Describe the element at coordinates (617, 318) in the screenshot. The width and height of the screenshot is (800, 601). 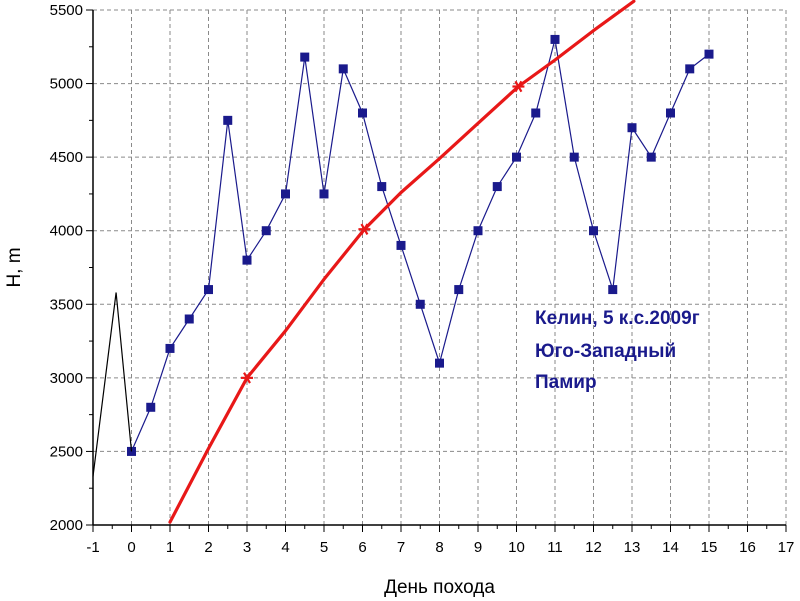
I see `annotation-line-1: Келин, 5 к.с.2009г` at that location.